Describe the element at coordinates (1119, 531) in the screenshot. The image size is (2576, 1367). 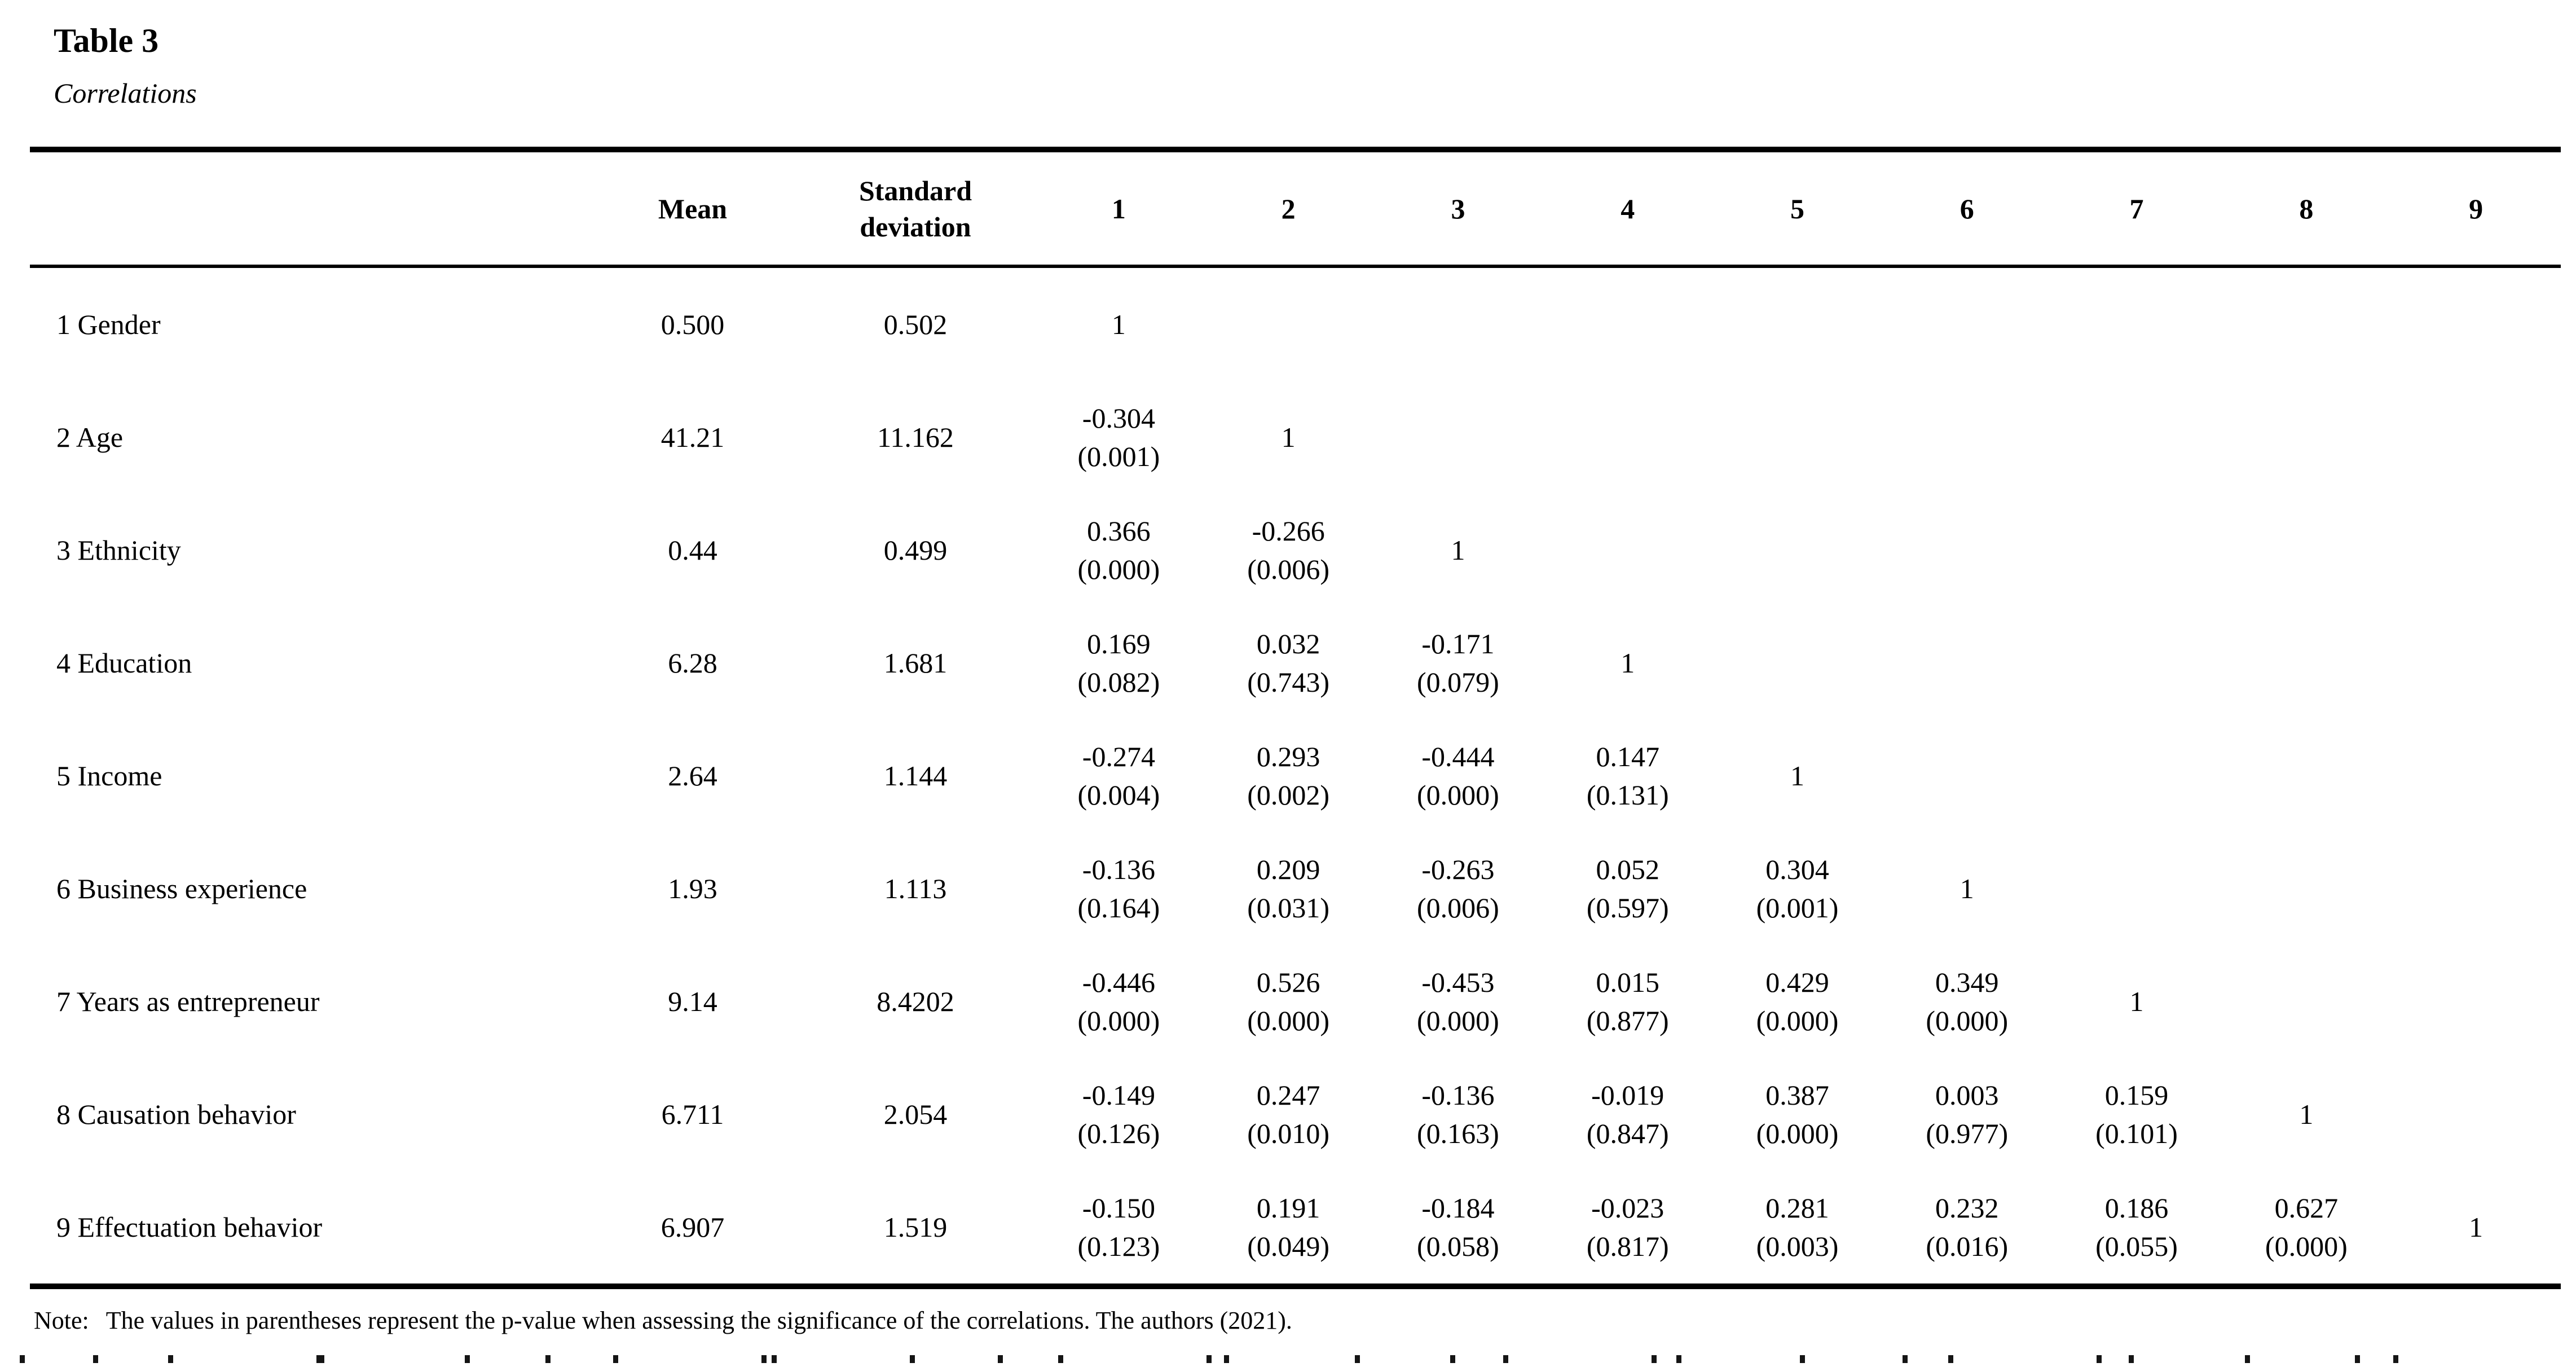
I see `corr-value: 0.366` at that location.